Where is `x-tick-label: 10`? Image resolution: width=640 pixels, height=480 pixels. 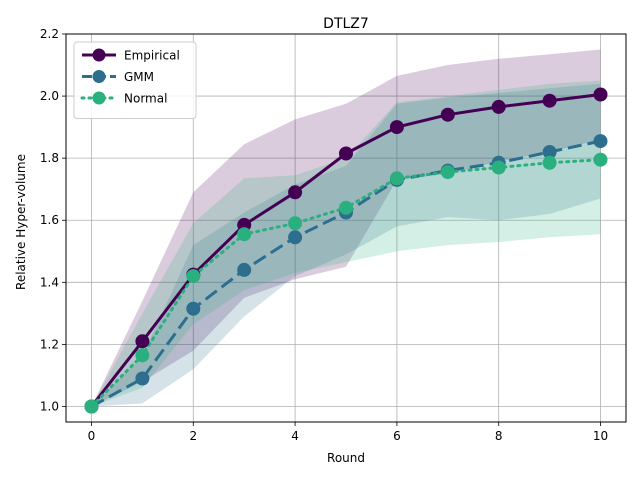 x-tick-label: 10 is located at coordinates (600, 436).